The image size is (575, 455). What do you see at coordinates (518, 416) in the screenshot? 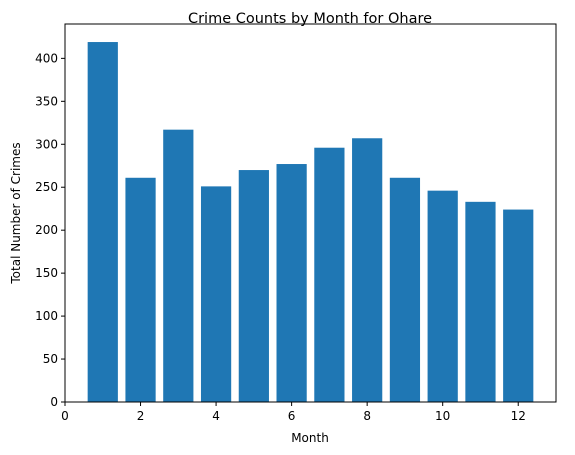
I see `x-tick-label: 12` at bounding box center [518, 416].